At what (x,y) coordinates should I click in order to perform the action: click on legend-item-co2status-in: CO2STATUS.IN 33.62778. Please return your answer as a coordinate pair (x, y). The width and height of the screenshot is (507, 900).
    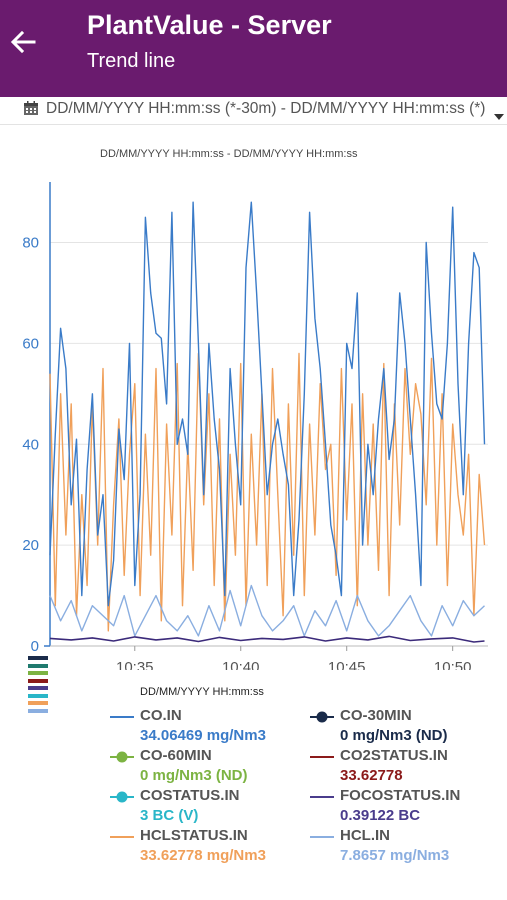
    Looking at the image, I should click on (408, 767).